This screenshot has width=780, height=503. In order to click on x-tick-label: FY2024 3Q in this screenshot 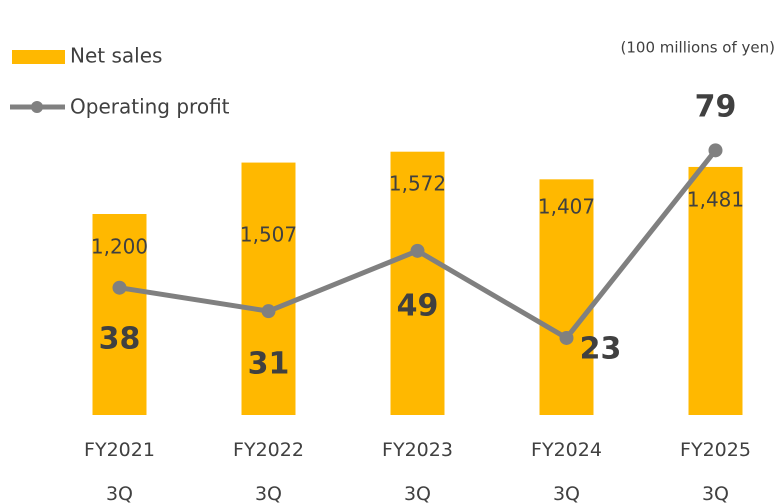, I will do `click(566, 471)`.